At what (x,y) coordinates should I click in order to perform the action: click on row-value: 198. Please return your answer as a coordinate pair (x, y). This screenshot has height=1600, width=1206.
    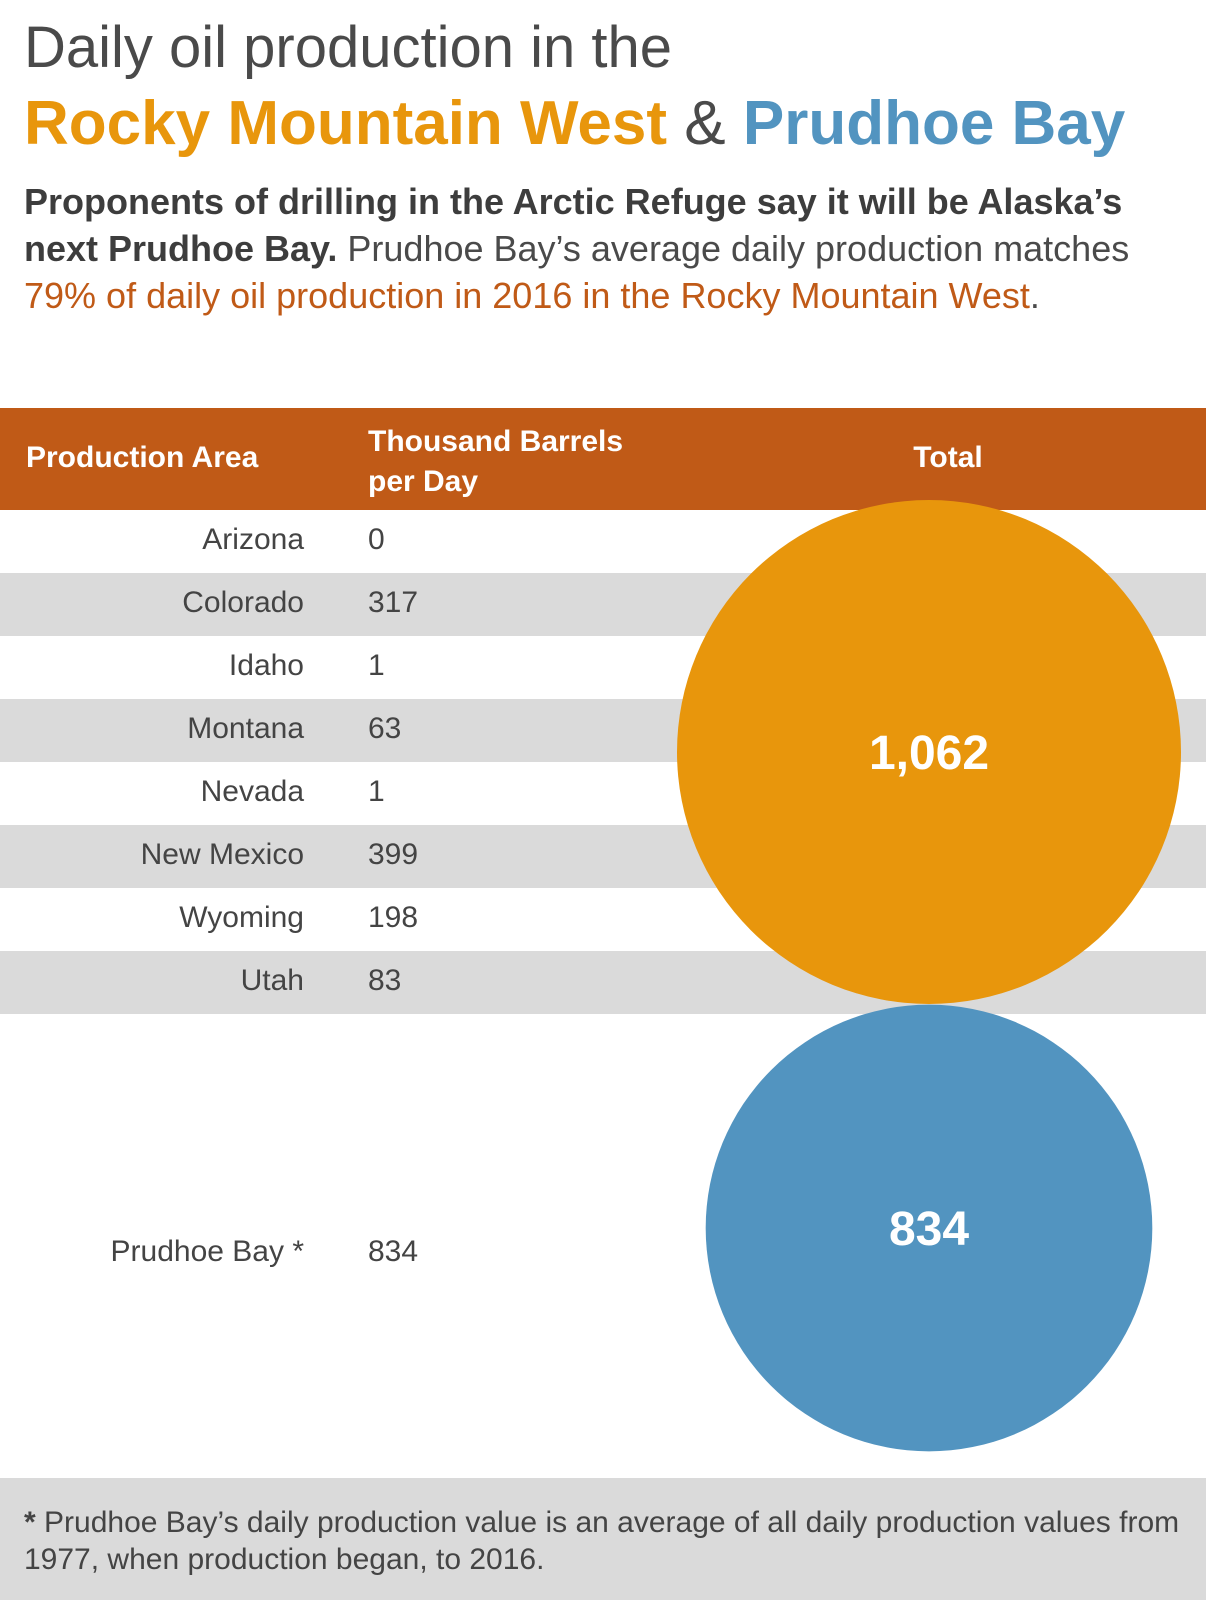
    Looking at the image, I should click on (393, 917).